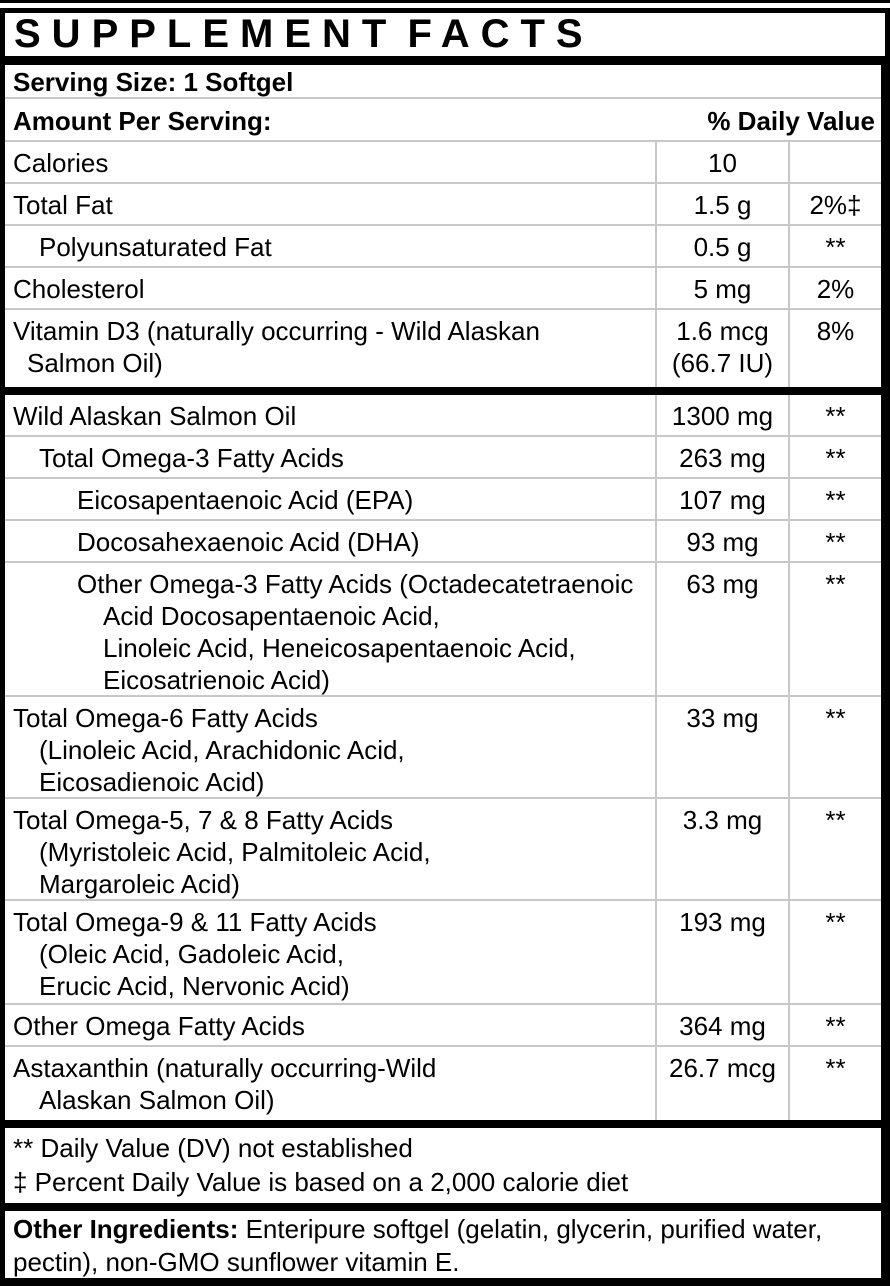 Image resolution: width=890 pixels, height=1286 pixels. I want to click on table-row-other-omega-fatty-acids: Other Omega Fatty Acids 364 mg **, so click(443, 1026).